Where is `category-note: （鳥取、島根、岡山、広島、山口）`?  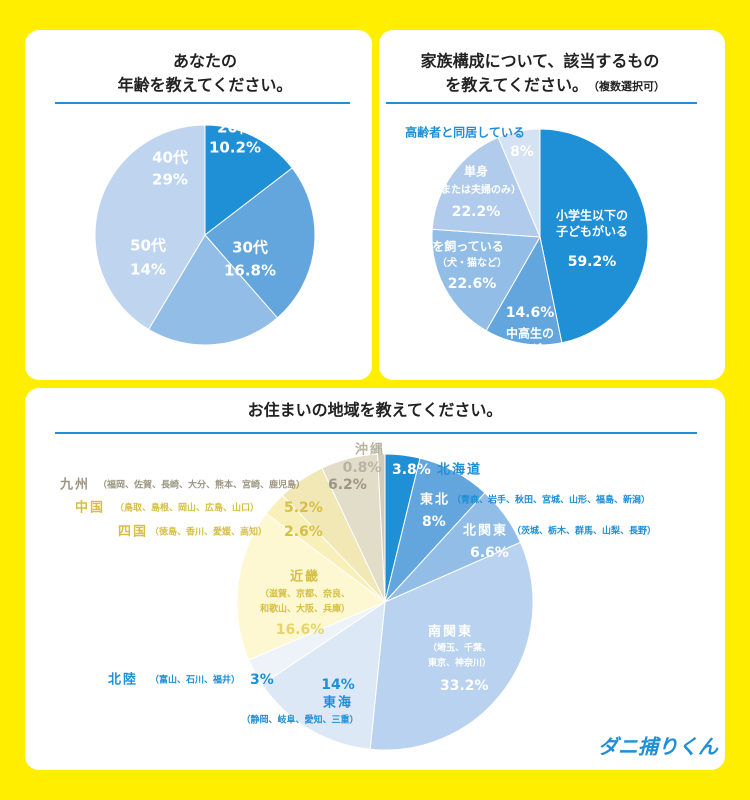 category-note: （鳥取、島根、岡山、広島、山口） is located at coordinates (187, 508).